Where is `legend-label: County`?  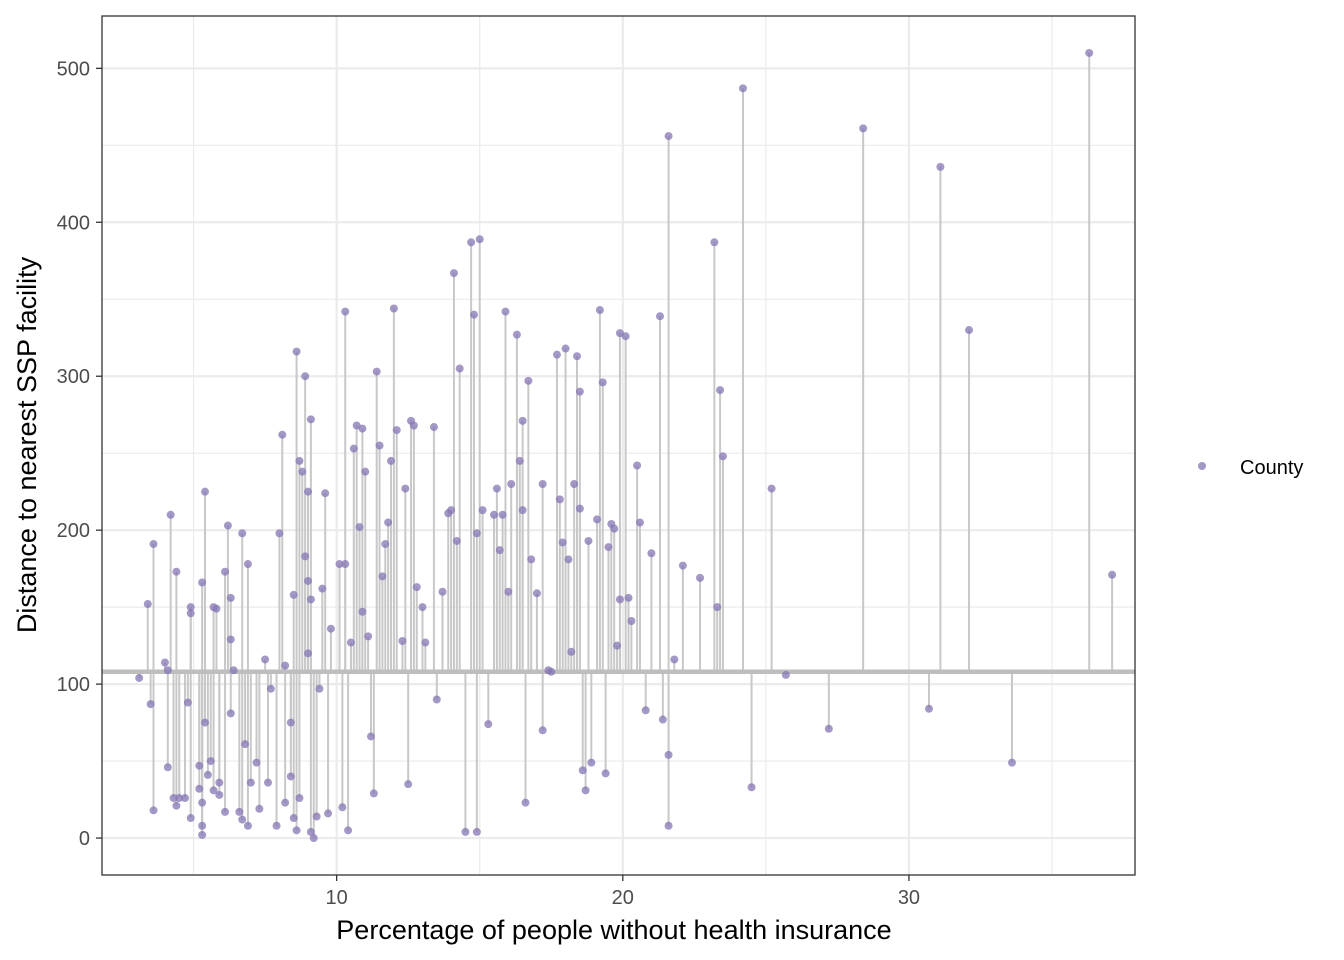 legend-label: County is located at coordinates (1271, 468).